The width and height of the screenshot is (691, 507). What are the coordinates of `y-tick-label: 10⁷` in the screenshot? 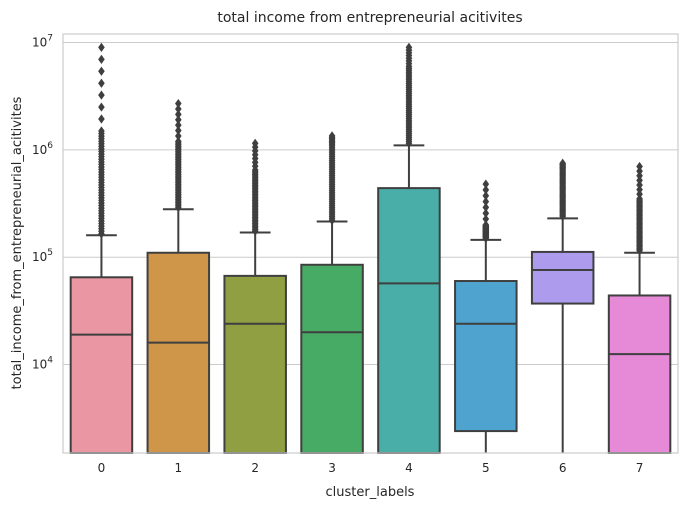 It's located at (42, 42).